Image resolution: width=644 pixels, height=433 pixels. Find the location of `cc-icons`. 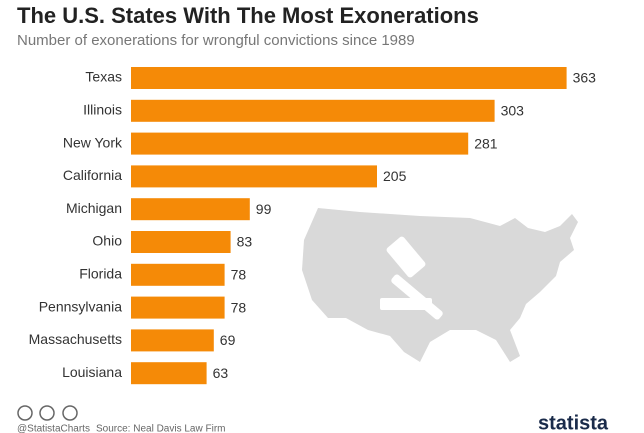

cc-icons is located at coordinates (47, 413).